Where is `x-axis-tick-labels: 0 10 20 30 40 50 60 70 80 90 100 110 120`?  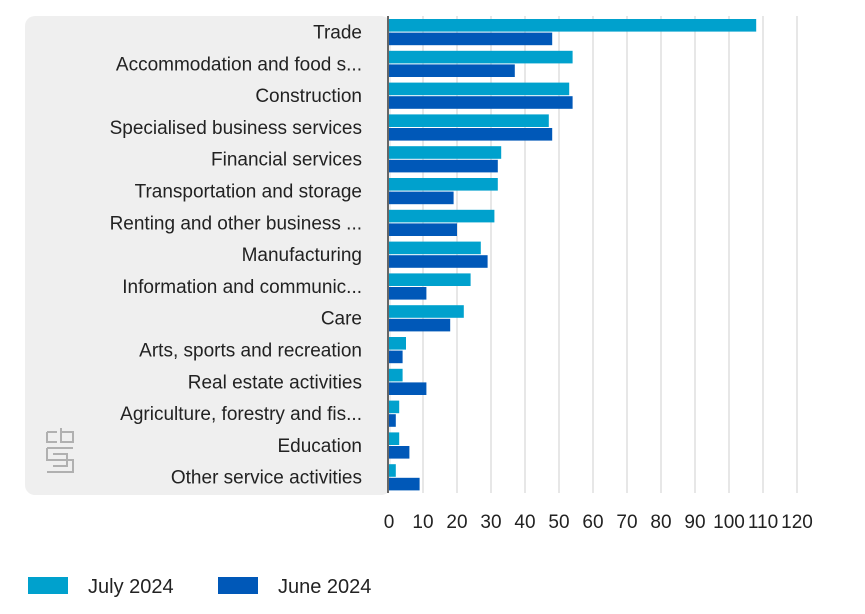
x-axis-tick-labels: 0 10 20 30 40 50 60 70 80 90 100 110 120 is located at coordinates (598, 522).